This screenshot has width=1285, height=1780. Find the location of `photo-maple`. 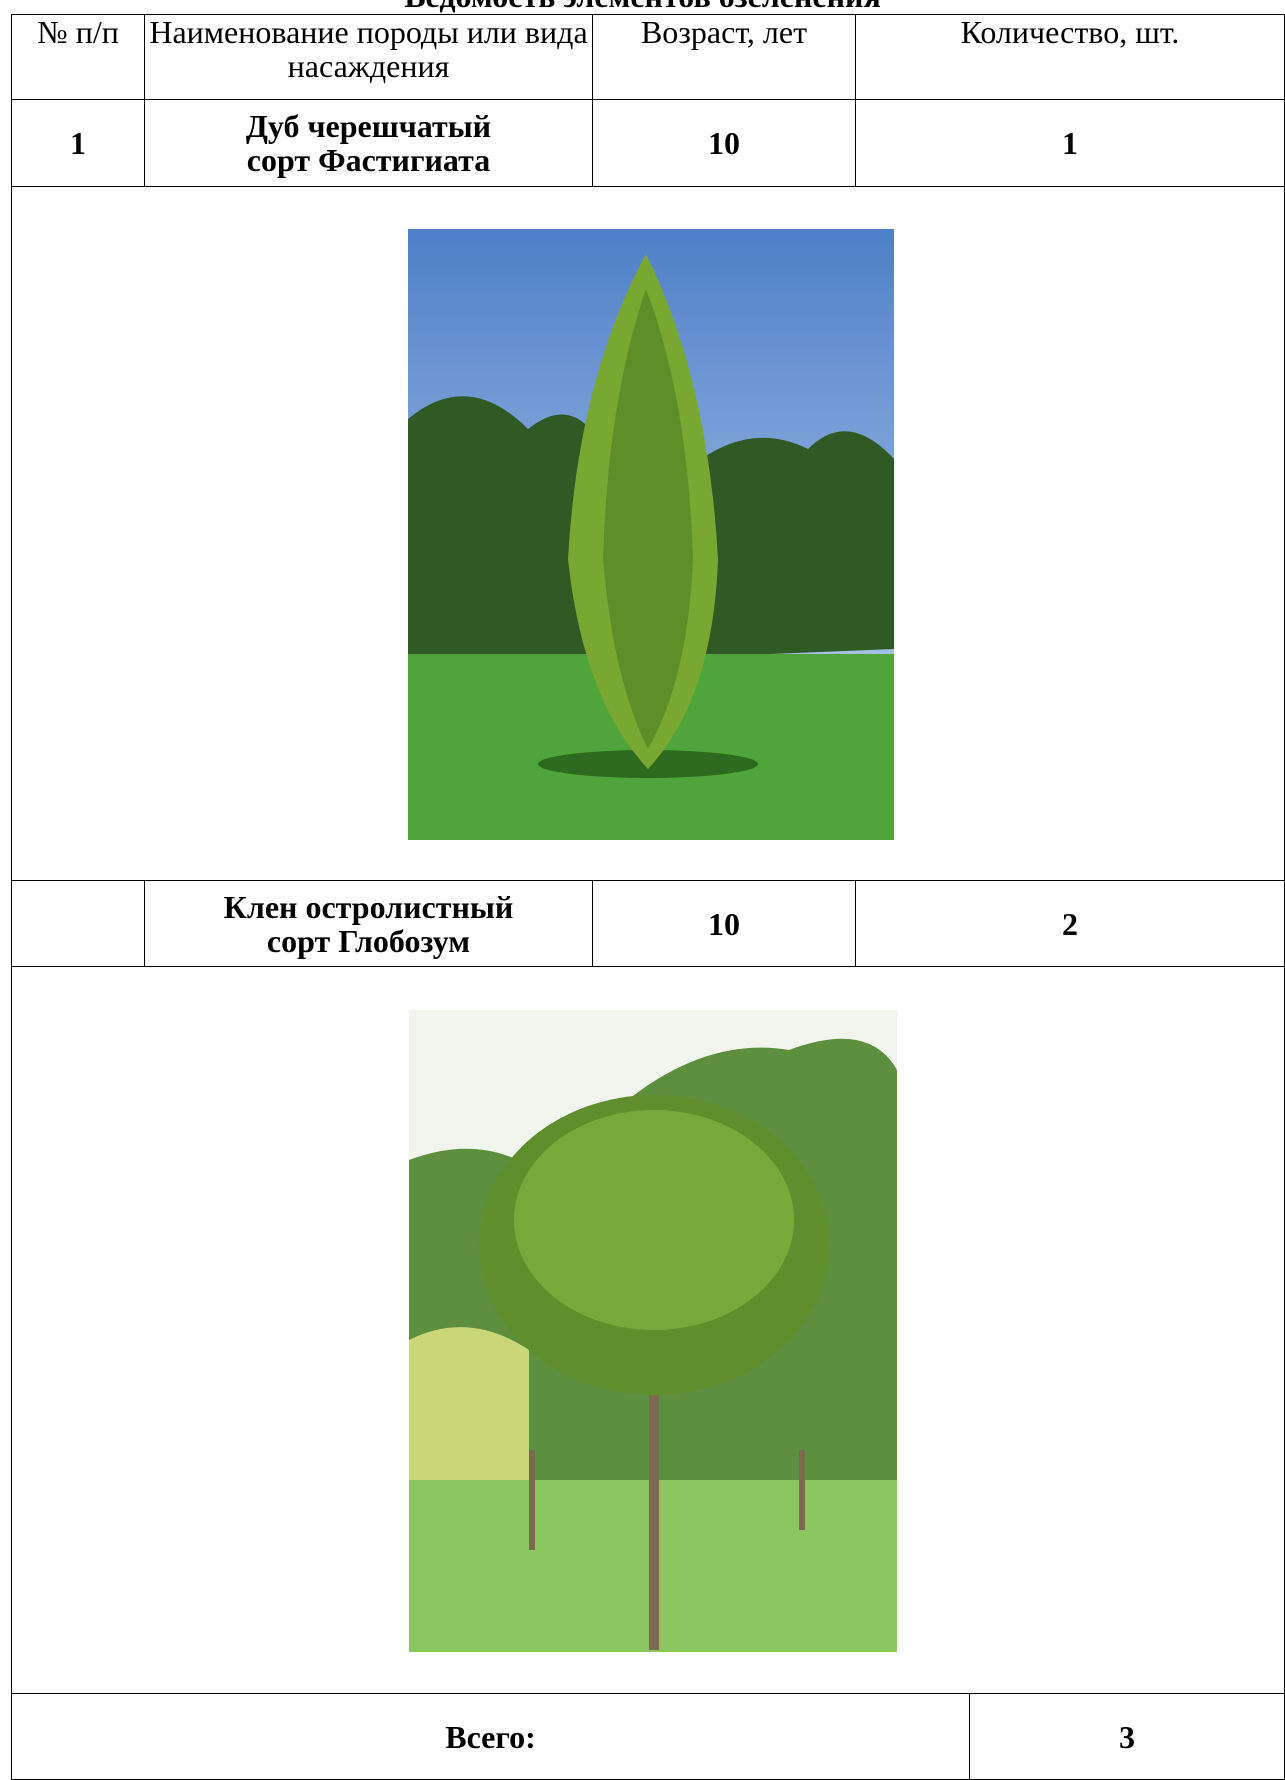

photo-maple is located at coordinates (653, 1331).